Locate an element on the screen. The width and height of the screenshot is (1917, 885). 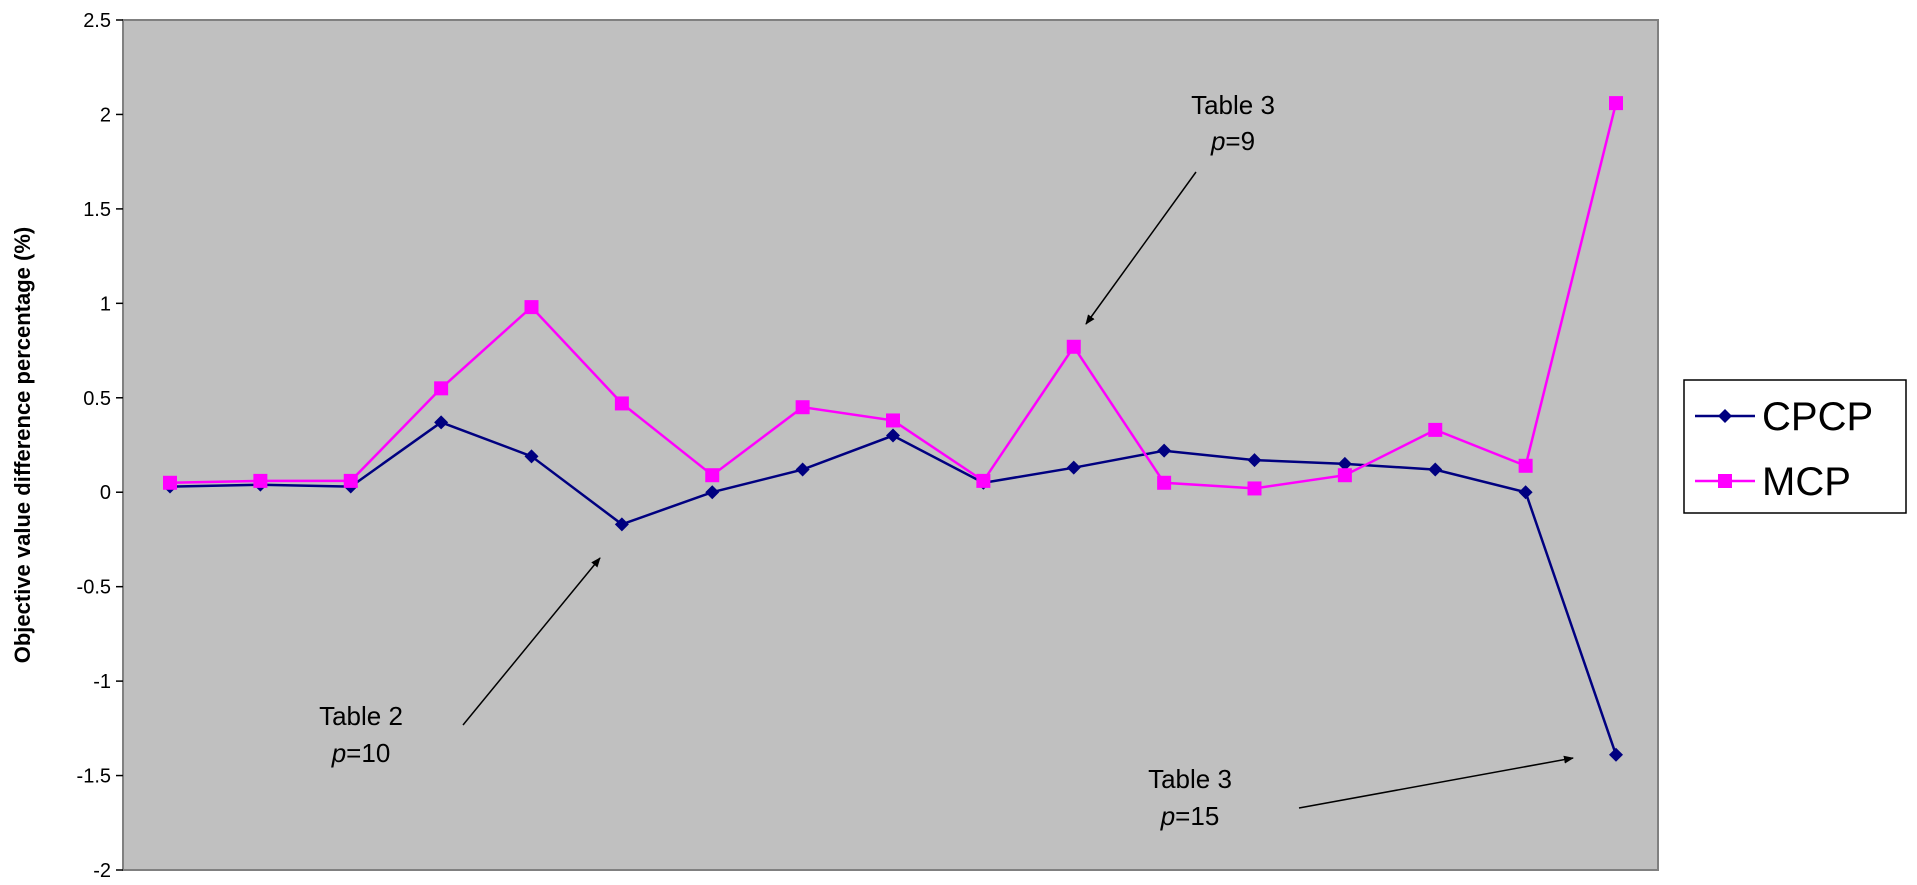
legend-box is located at coordinates (1795, 446).